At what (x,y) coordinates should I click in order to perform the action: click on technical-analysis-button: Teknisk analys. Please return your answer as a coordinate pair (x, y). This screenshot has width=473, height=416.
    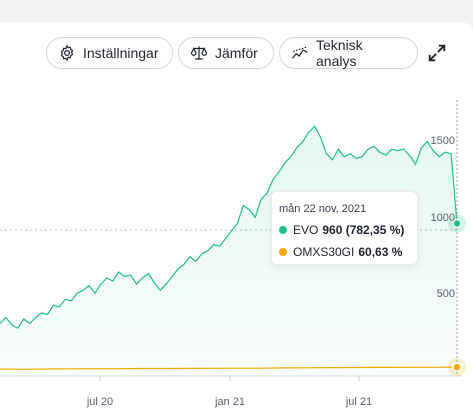
    Looking at the image, I should click on (348, 53).